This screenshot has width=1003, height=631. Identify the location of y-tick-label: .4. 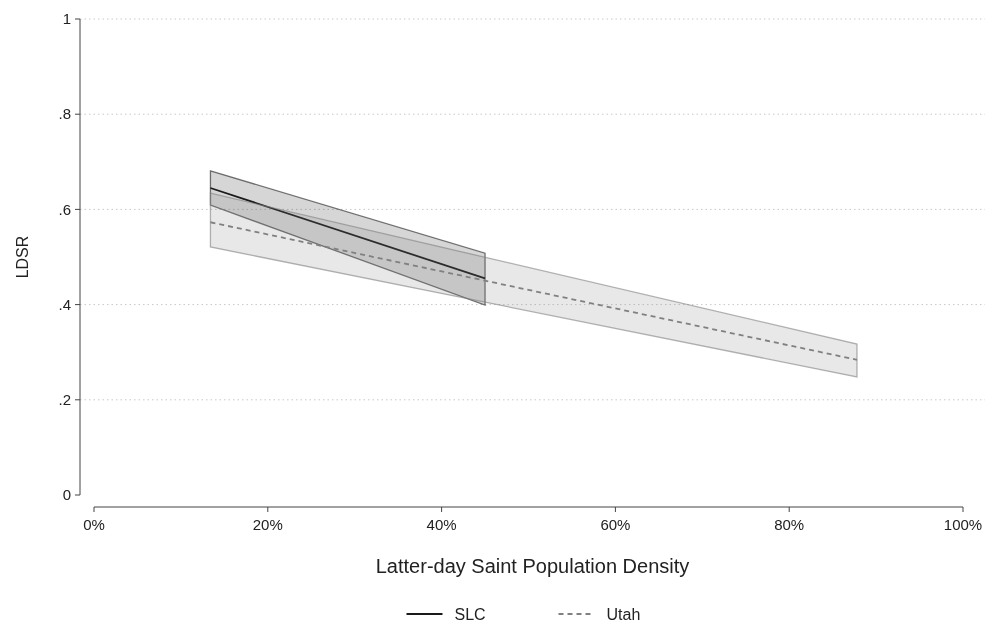
(64, 304).